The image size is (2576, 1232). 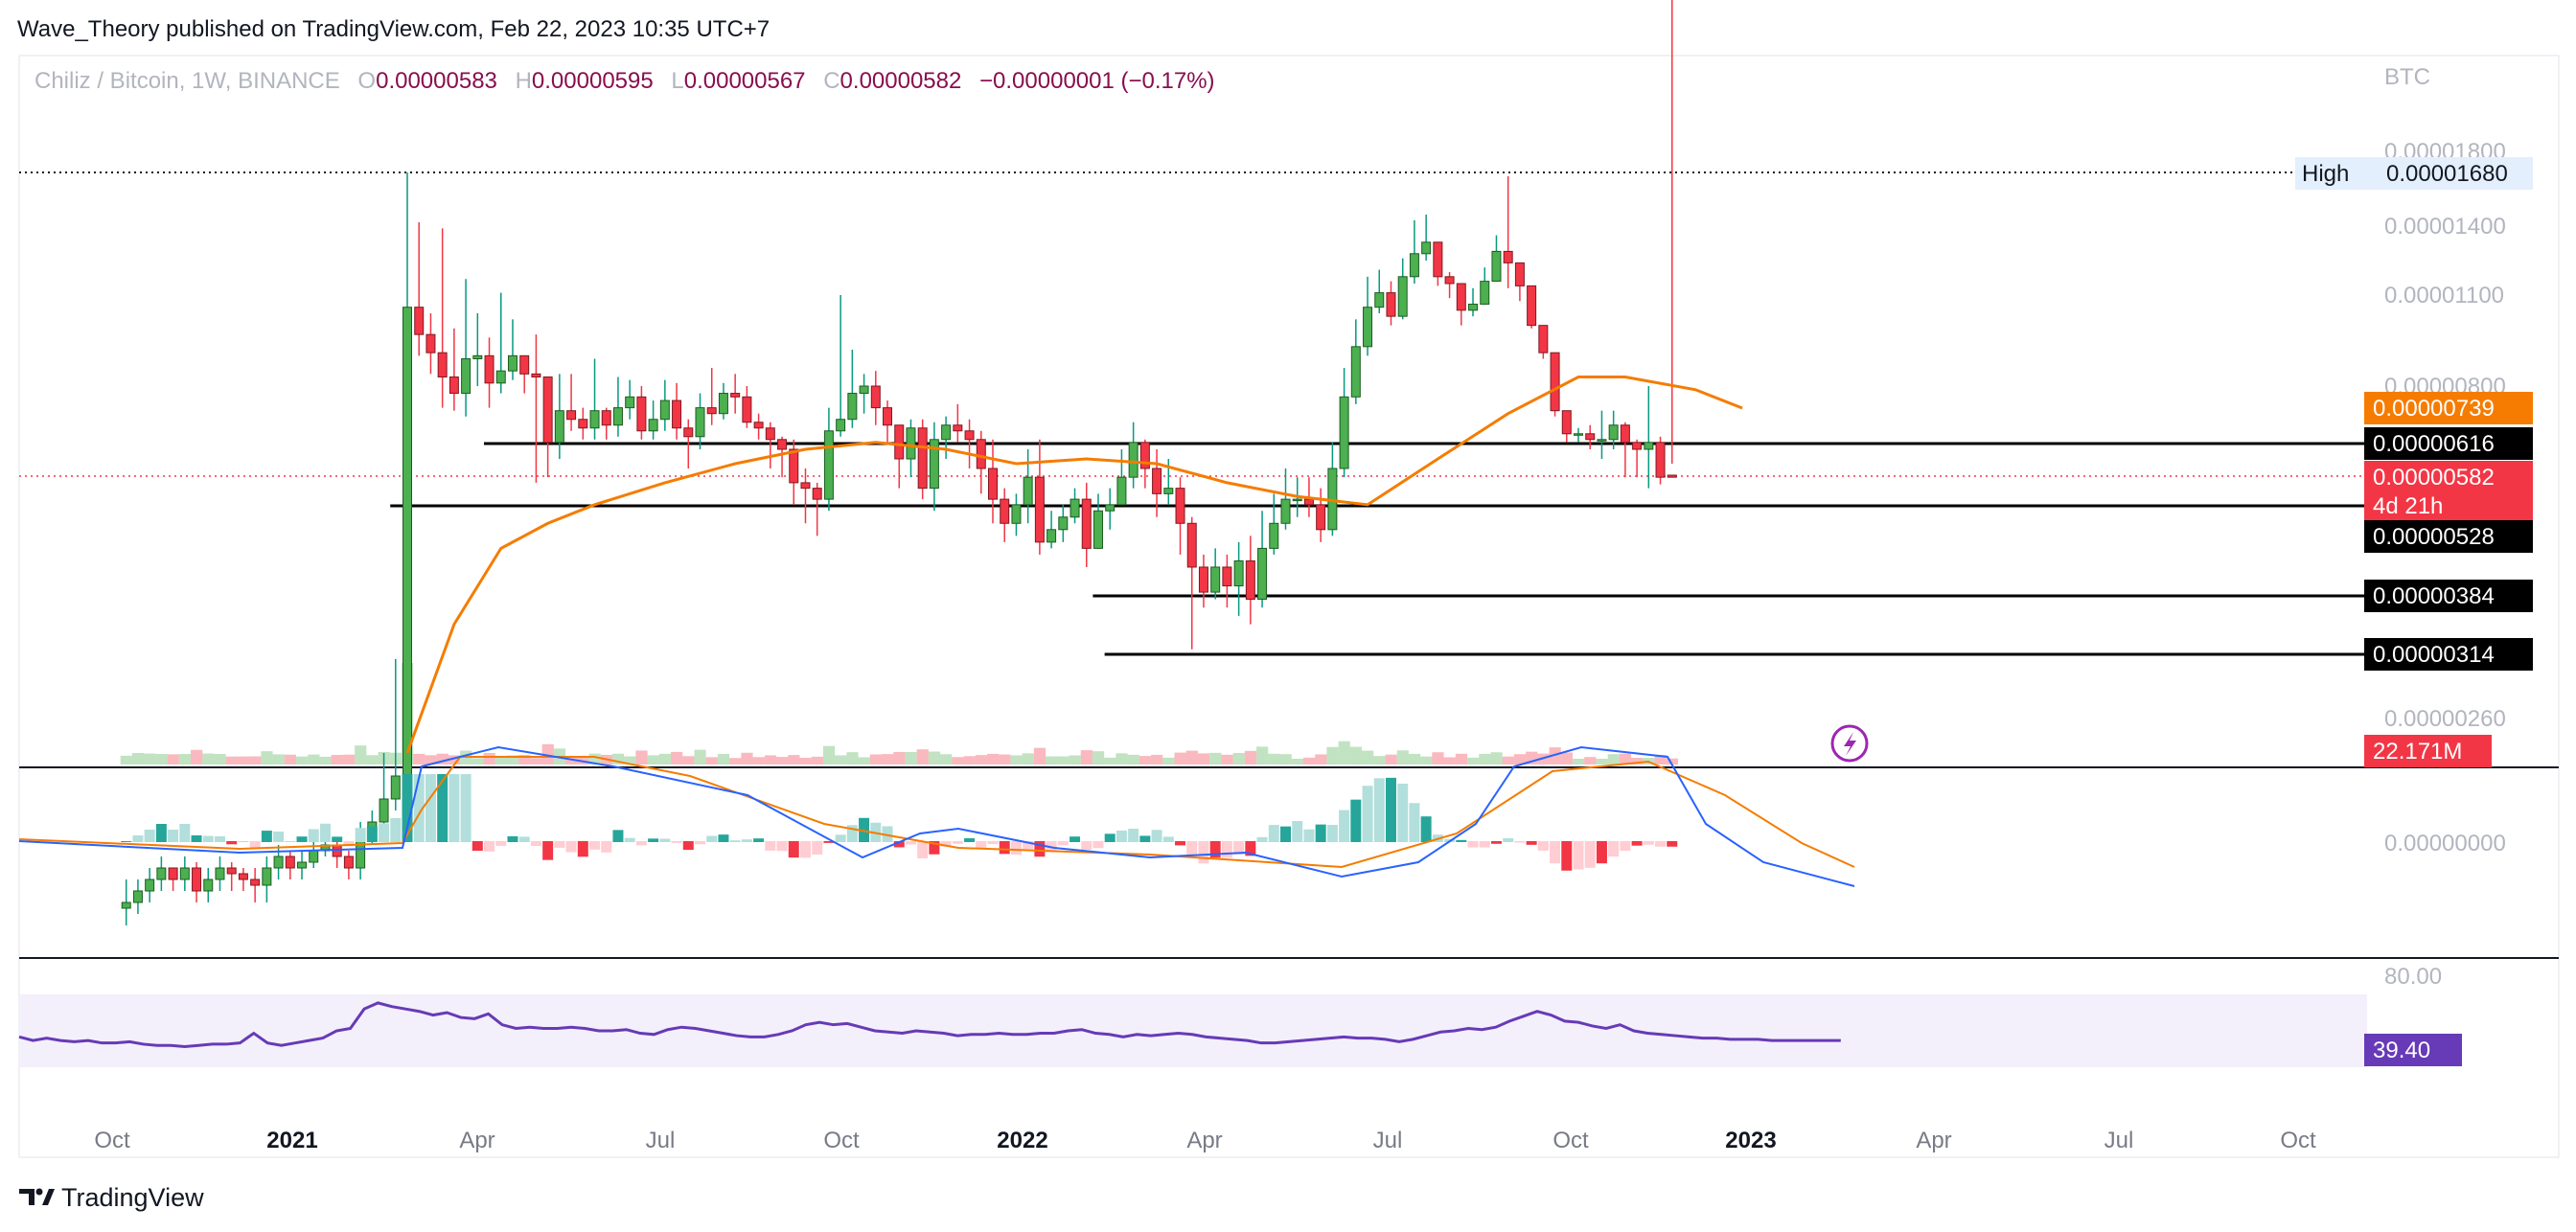 What do you see at coordinates (2325, 174) in the screenshot?
I see `high-label: High` at bounding box center [2325, 174].